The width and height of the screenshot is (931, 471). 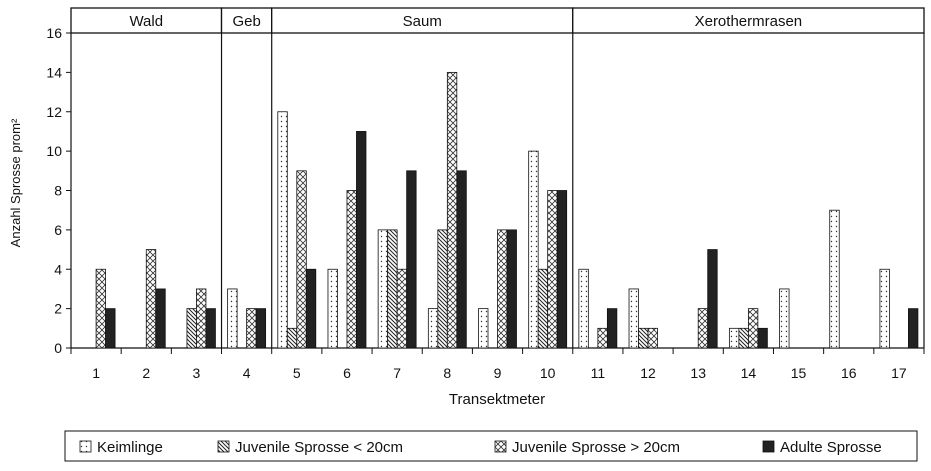 What do you see at coordinates (447, 373) in the screenshot?
I see `x-tick-label: 8` at bounding box center [447, 373].